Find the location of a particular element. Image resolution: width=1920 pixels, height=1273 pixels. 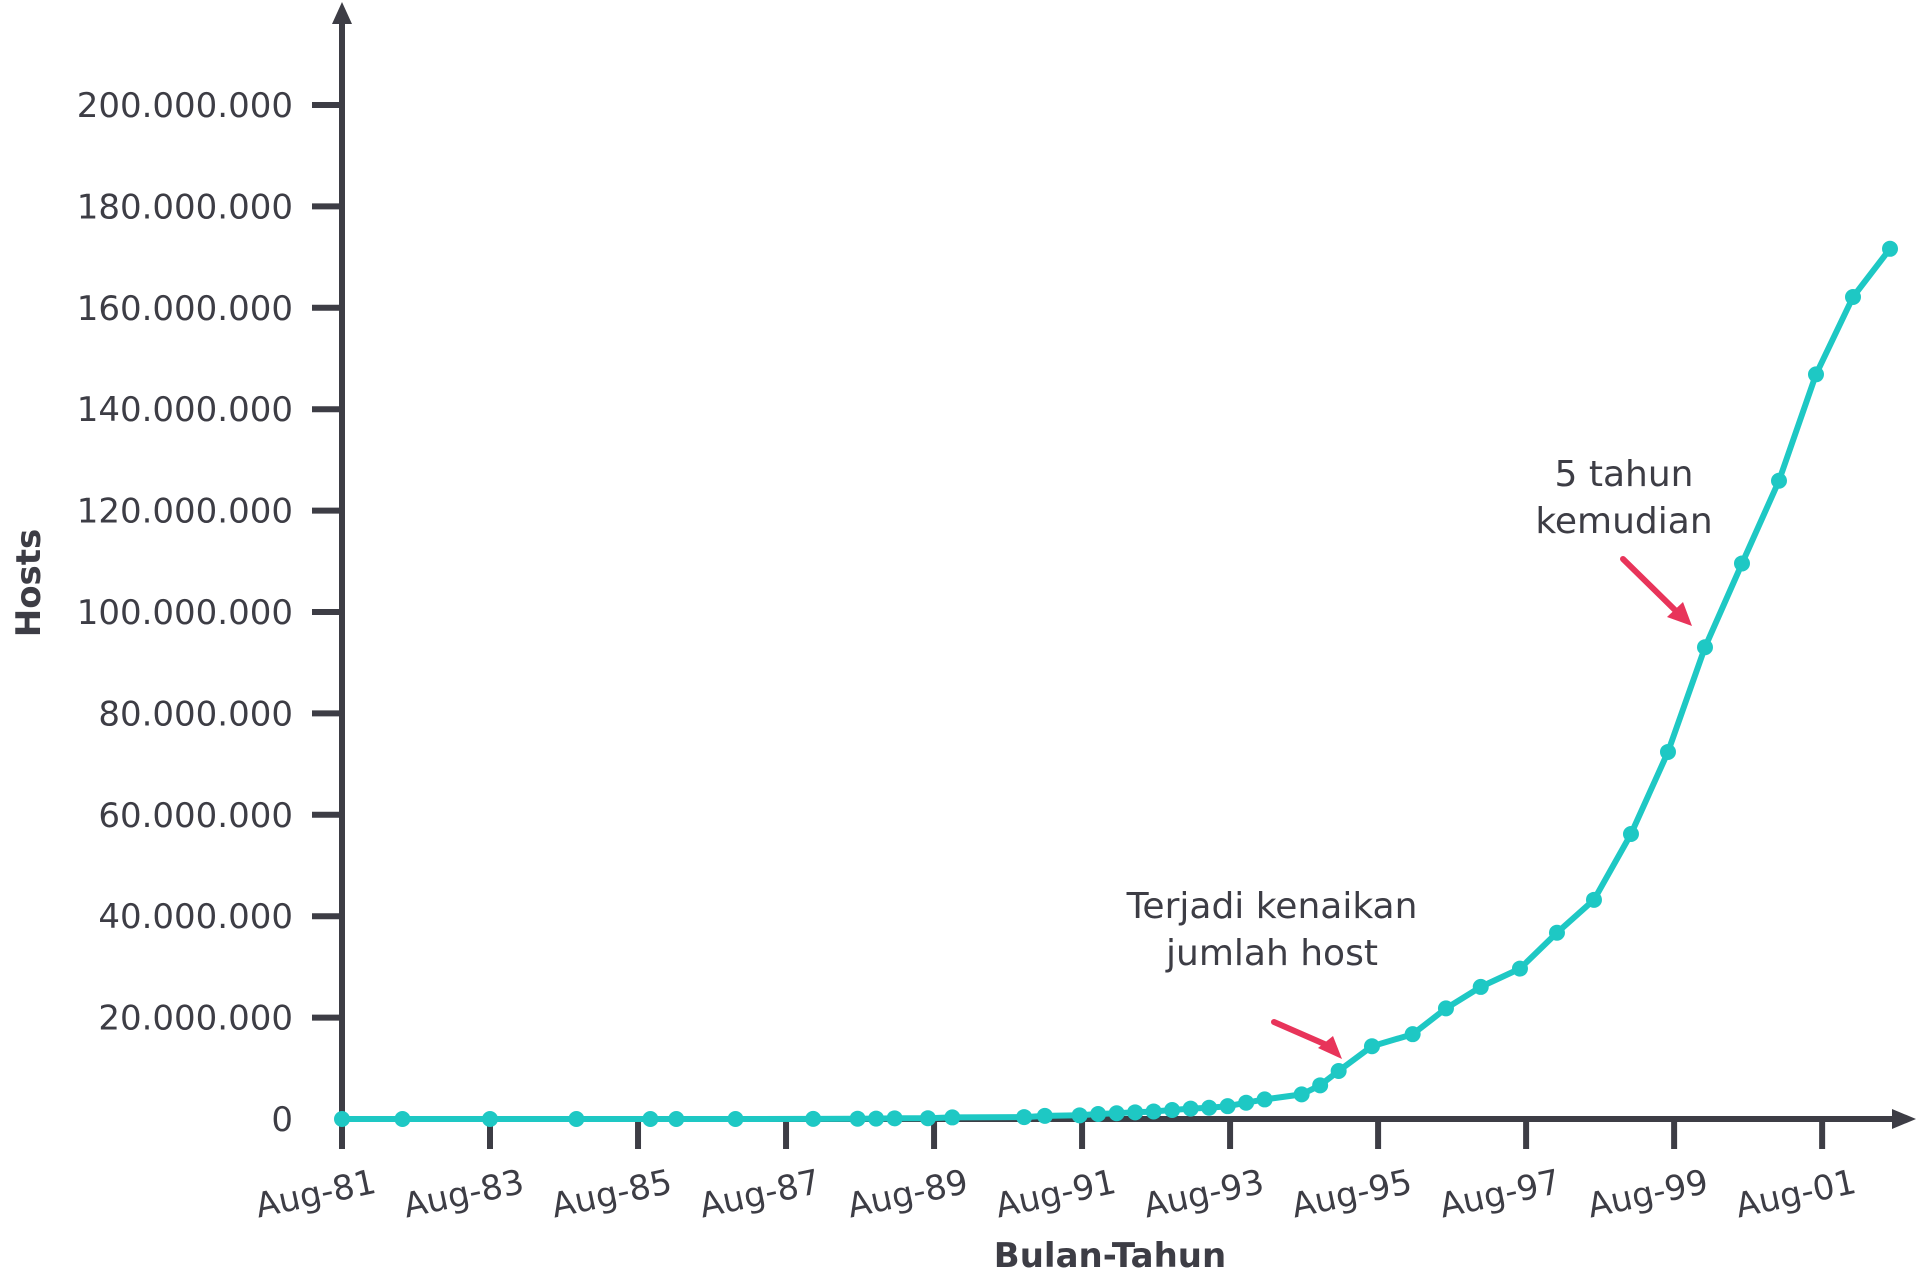

y-tick-label: 180.000.000 is located at coordinates (185, 207).